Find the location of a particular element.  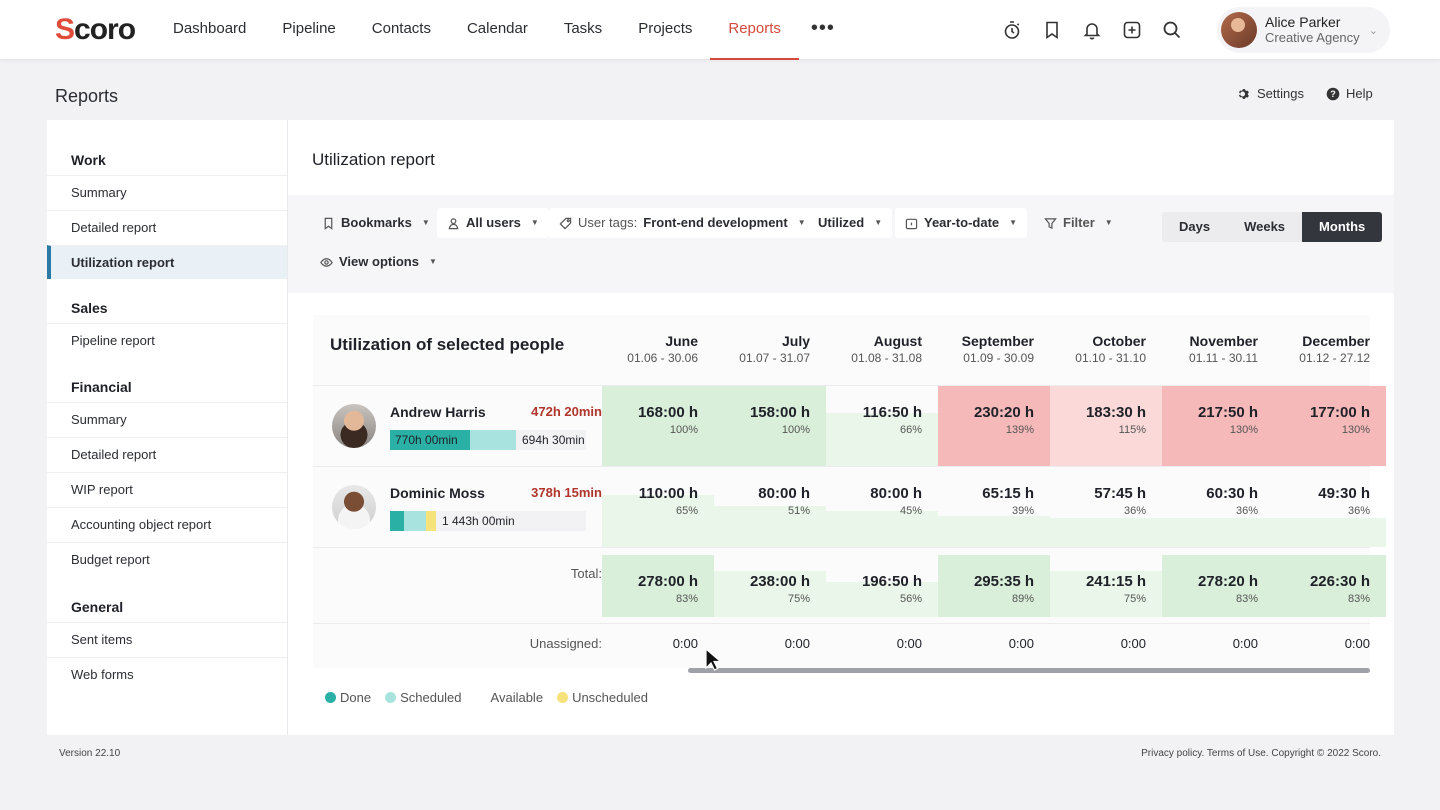

view-months-button: Months is located at coordinates (1342, 227).